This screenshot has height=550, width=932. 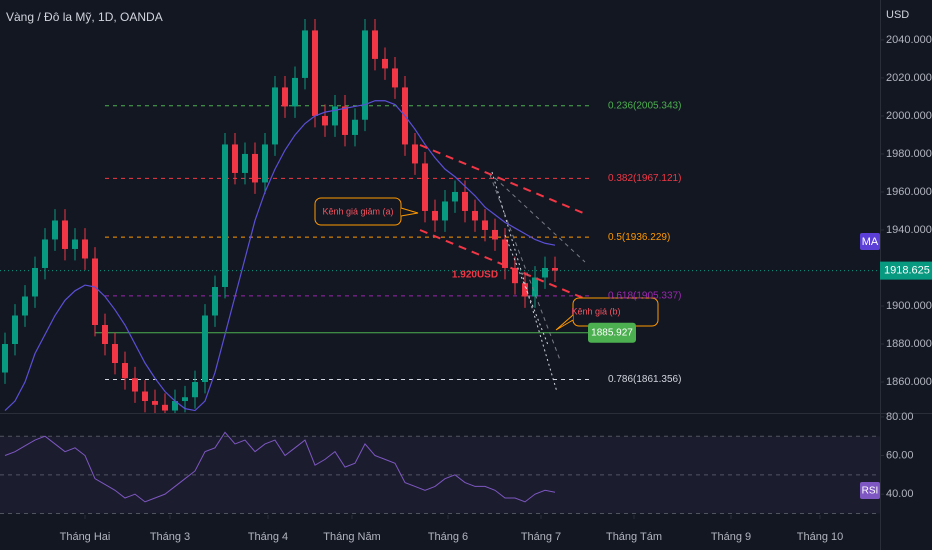 I want to click on y-tick-label: 1860.000, so click(x=909, y=382).